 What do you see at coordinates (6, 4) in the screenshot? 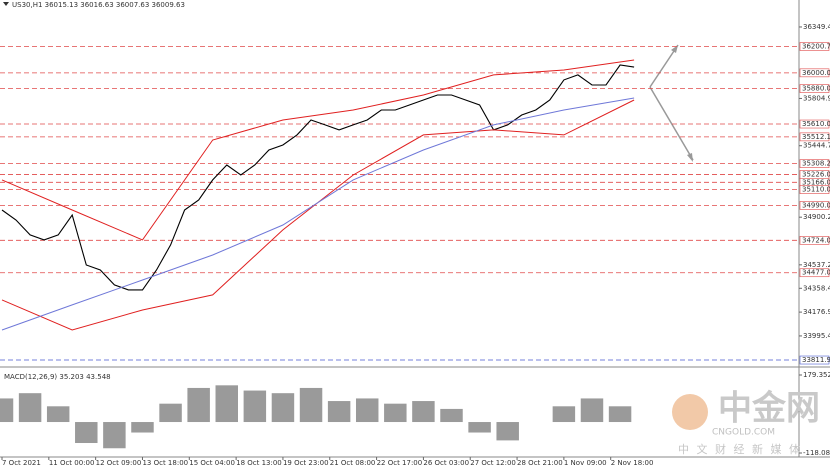
I see `menu-arrow` at bounding box center [6, 4].